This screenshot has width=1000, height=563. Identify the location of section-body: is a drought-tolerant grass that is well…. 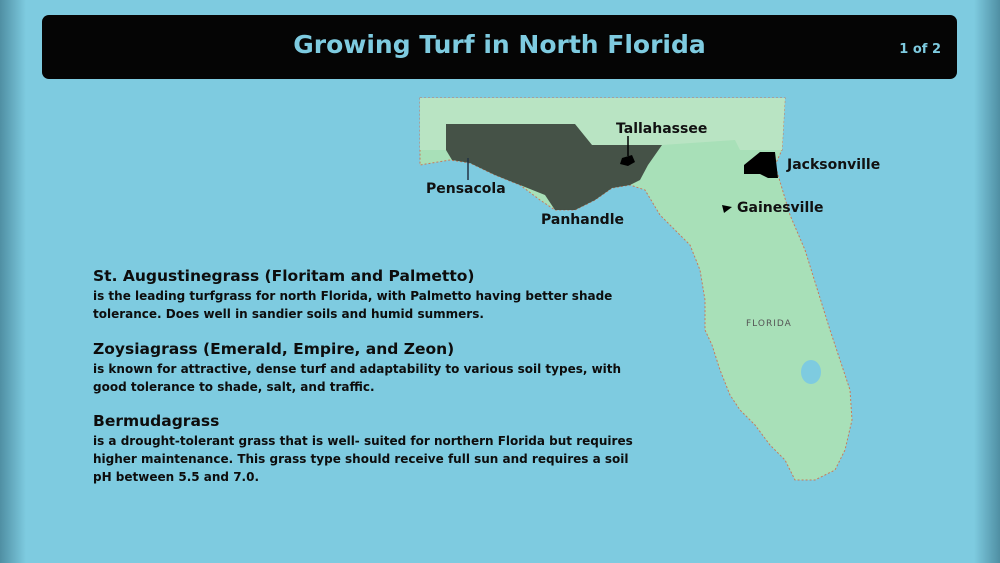
(363, 459).